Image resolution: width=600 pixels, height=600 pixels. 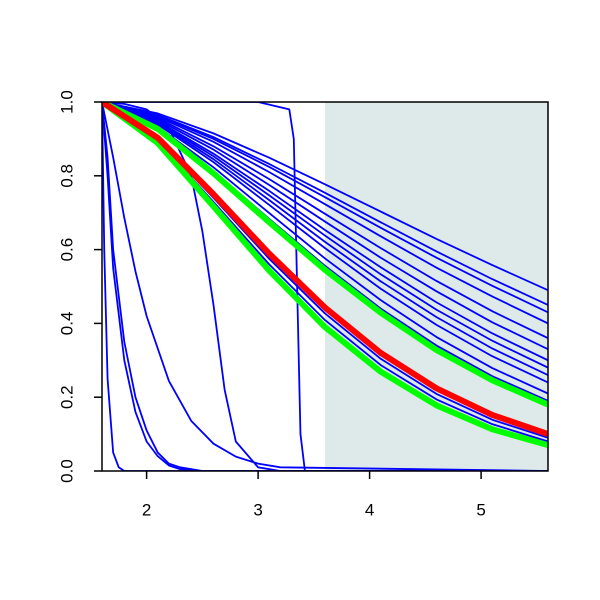 What do you see at coordinates (66, 471) in the screenshot?
I see `y-tick-label: 0.0` at bounding box center [66, 471].